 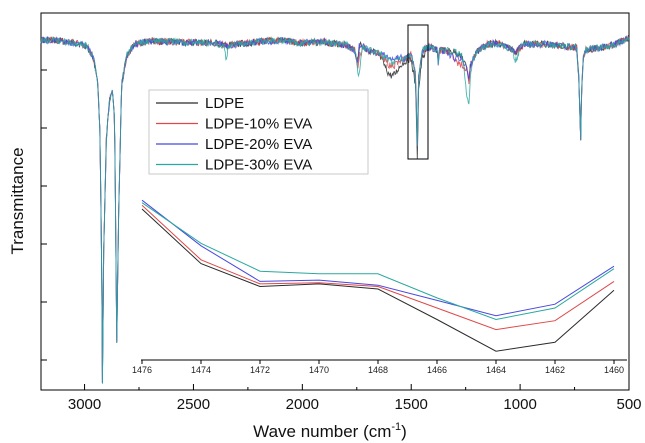 I want to click on inset-x-tick-label: 1476, so click(x=142, y=370).